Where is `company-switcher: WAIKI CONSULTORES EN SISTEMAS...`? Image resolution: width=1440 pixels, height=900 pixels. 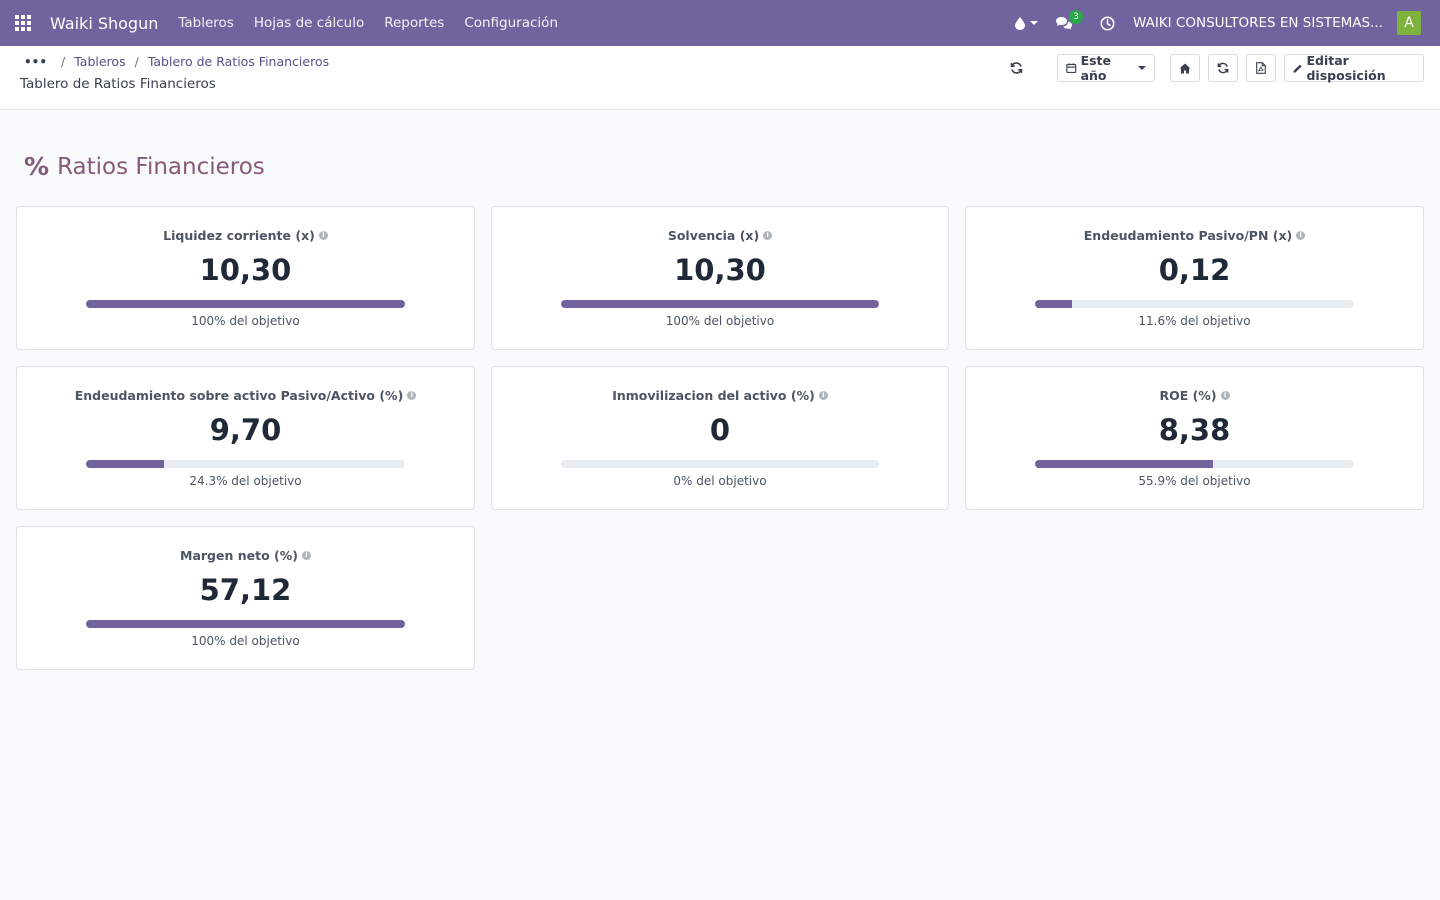 company-switcher: WAIKI CONSULTORES EN SISTEMAS... is located at coordinates (1257, 23).